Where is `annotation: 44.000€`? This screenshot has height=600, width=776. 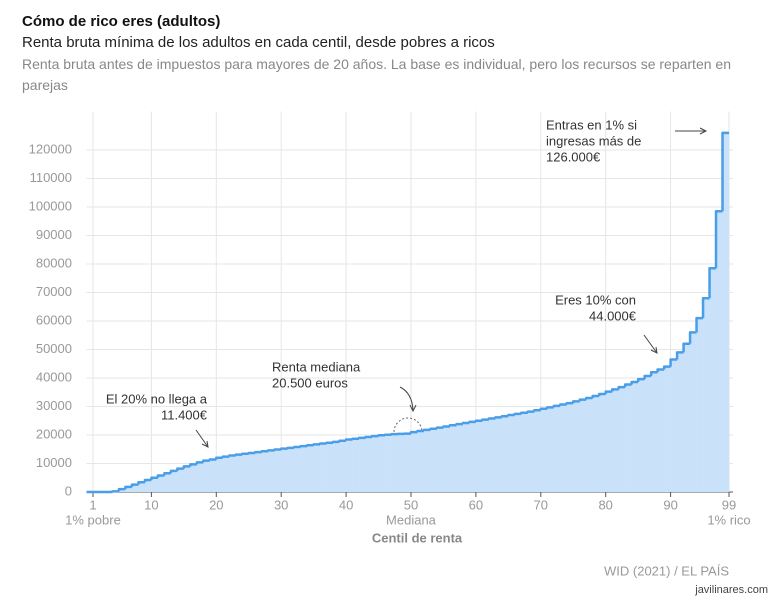
annotation: 44.000€ is located at coordinates (613, 315).